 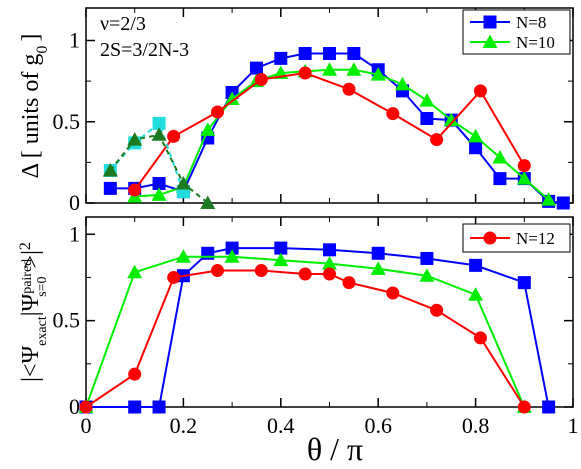 I want to click on top-legend-box, so click(x=516, y=32).